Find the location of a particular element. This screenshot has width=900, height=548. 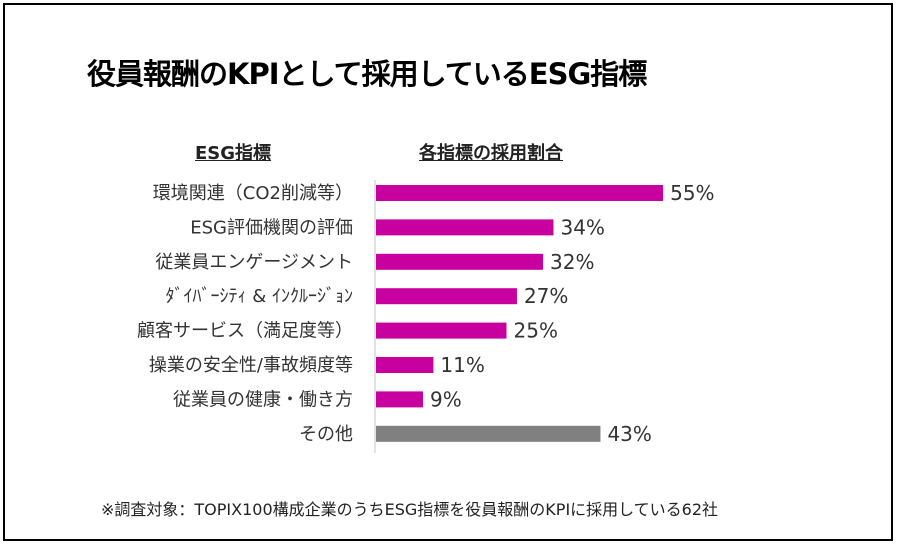

data-label: 11% is located at coordinates (462, 365).